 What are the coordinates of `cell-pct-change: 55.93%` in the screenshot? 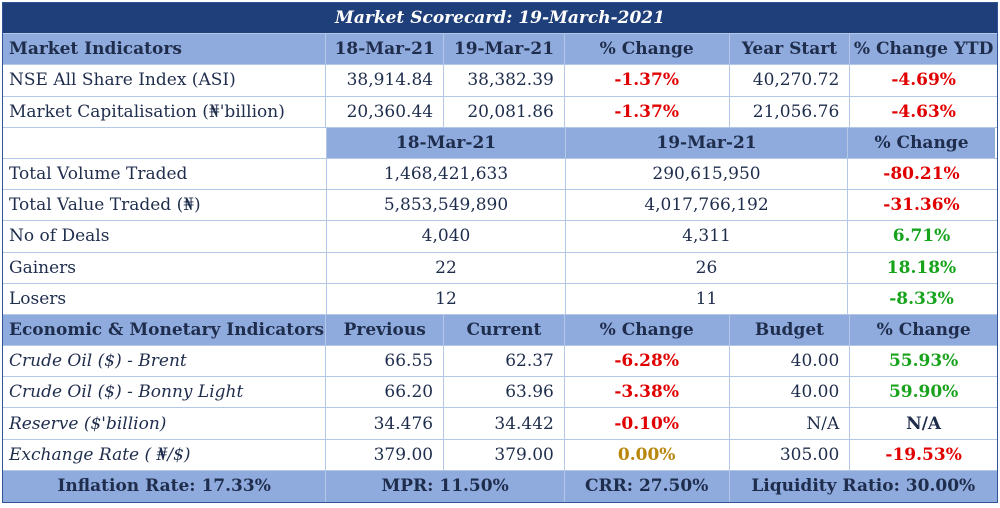 It's located at (923, 361).